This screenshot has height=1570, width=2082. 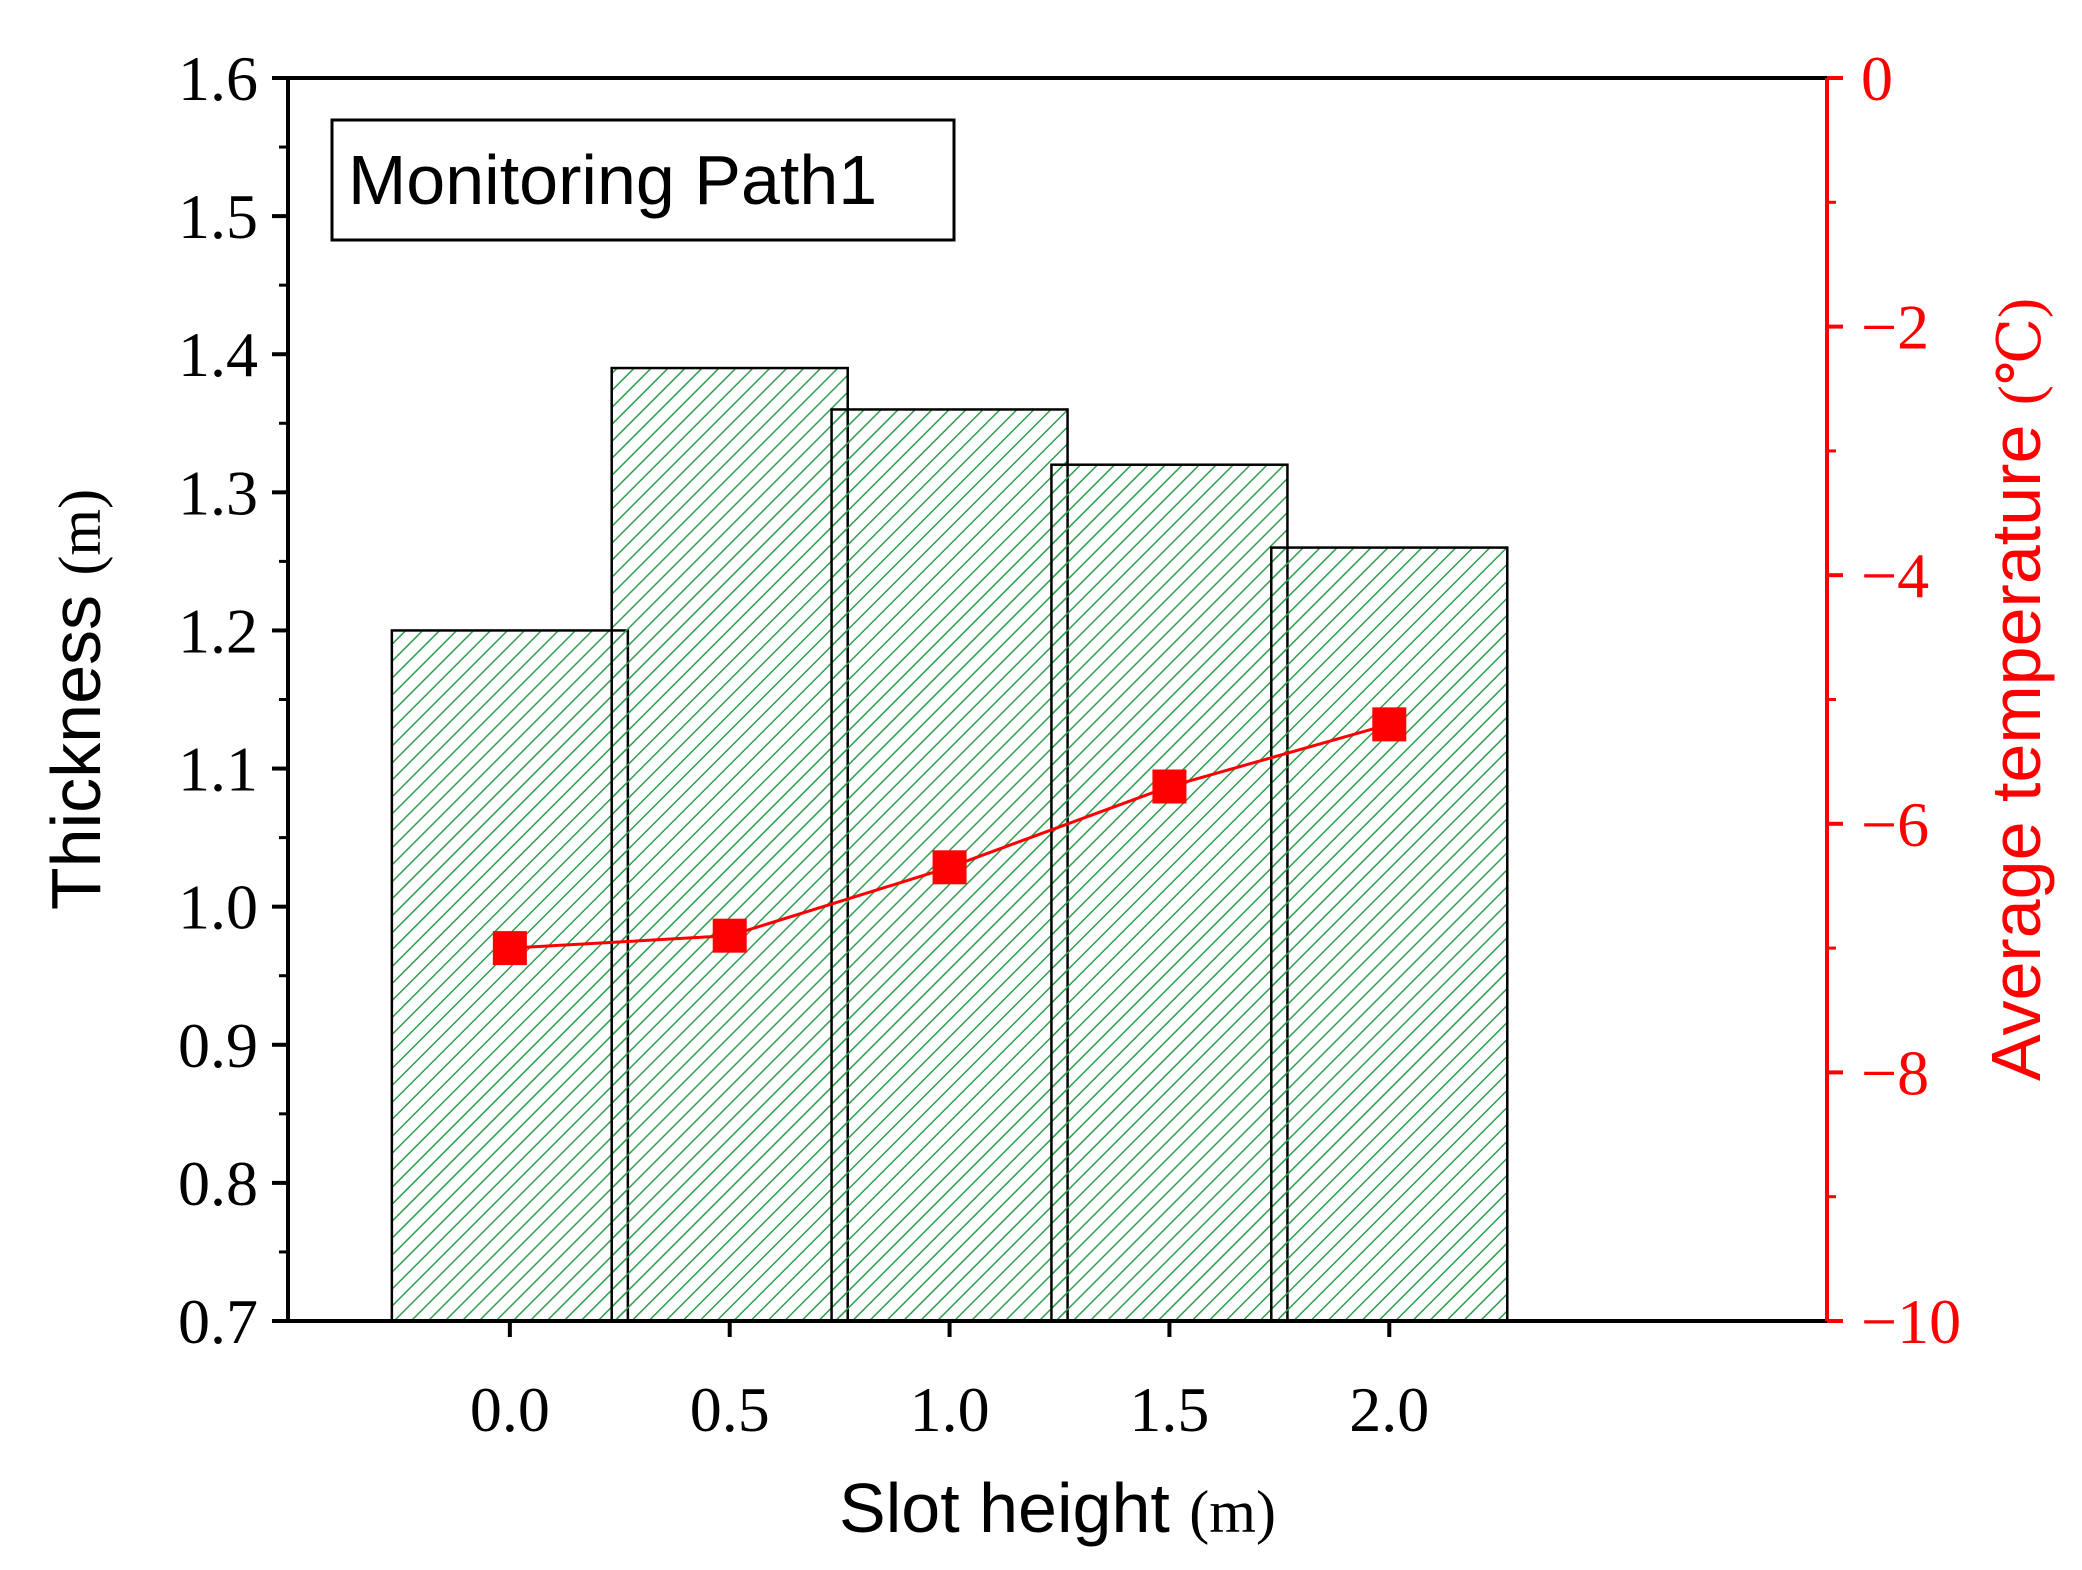 What do you see at coordinates (950, 1409) in the screenshot?
I see `x-tick-label: 1.0` at bounding box center [950, 1409].